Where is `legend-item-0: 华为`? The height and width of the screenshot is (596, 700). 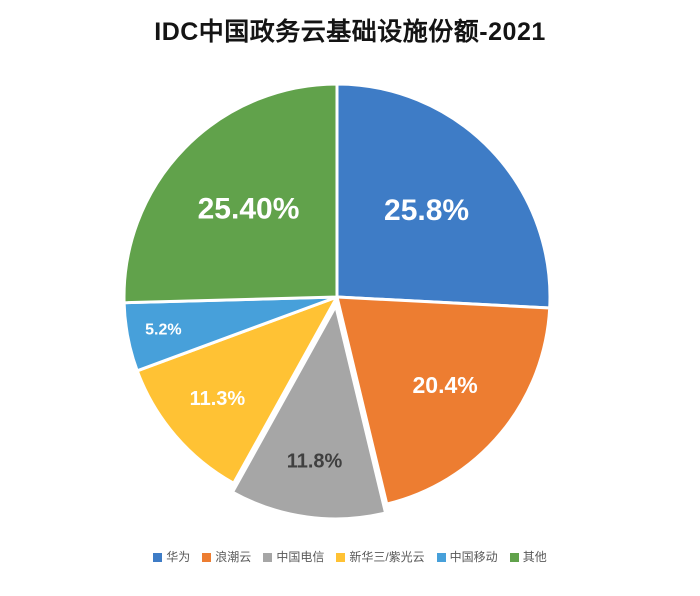 legend-item-0: 华为 is located at coordinates (171, 557).